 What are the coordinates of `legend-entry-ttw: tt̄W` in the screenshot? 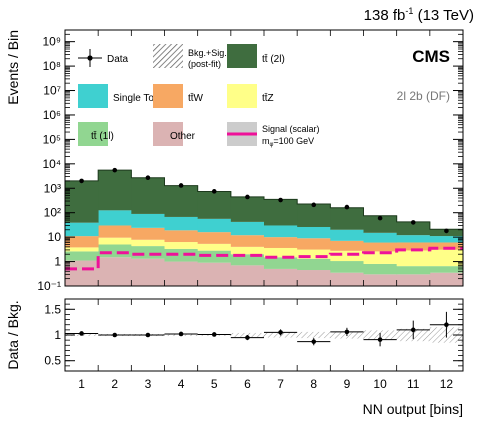 It's located at (178, 96).